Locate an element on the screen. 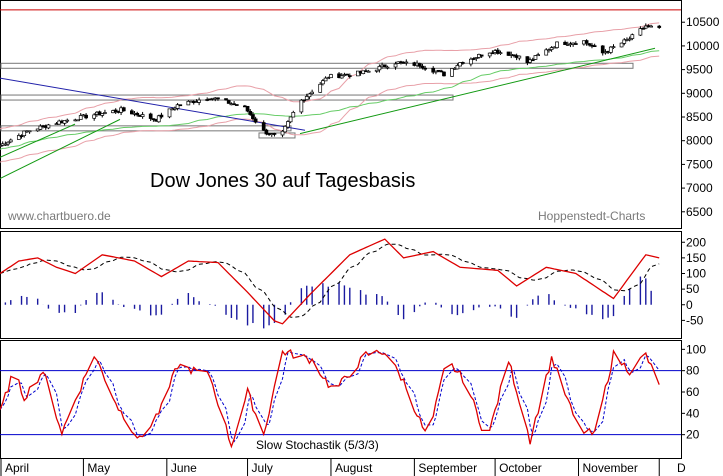 This screenshot has height=476, width=723. month-label: November is located at coordinates (610, 468).